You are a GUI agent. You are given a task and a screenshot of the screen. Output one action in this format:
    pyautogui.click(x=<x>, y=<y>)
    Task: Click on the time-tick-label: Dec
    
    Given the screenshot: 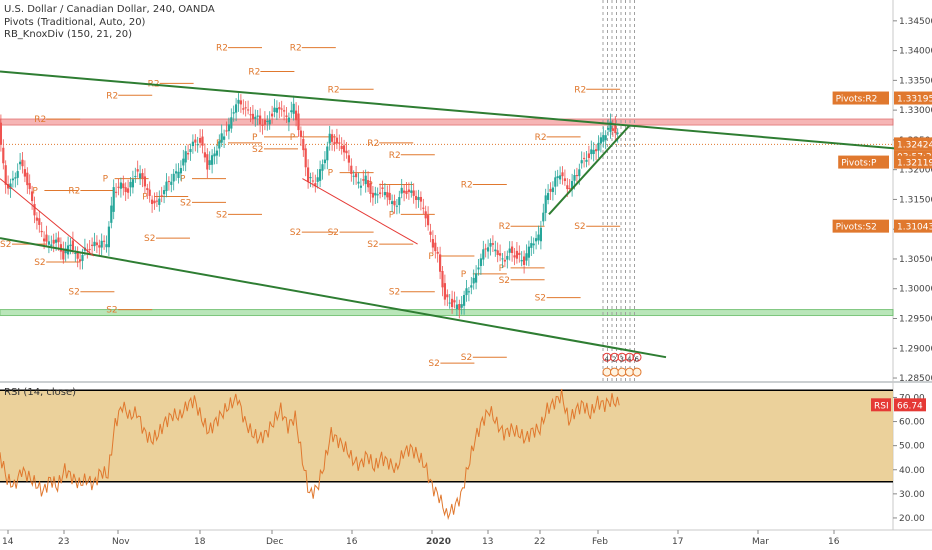 What is the action you would take?
    pyautogui.click(x=274, y=542)
    